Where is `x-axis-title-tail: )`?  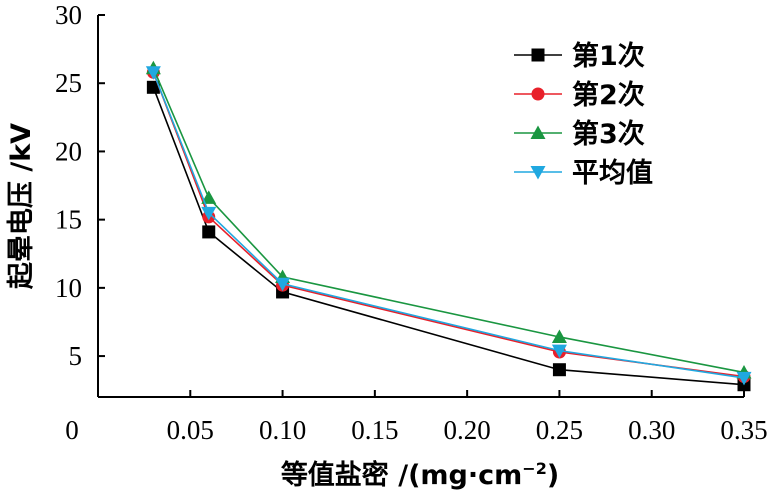
x-axis-title-tail: ) is located at coordinates (553, 475).